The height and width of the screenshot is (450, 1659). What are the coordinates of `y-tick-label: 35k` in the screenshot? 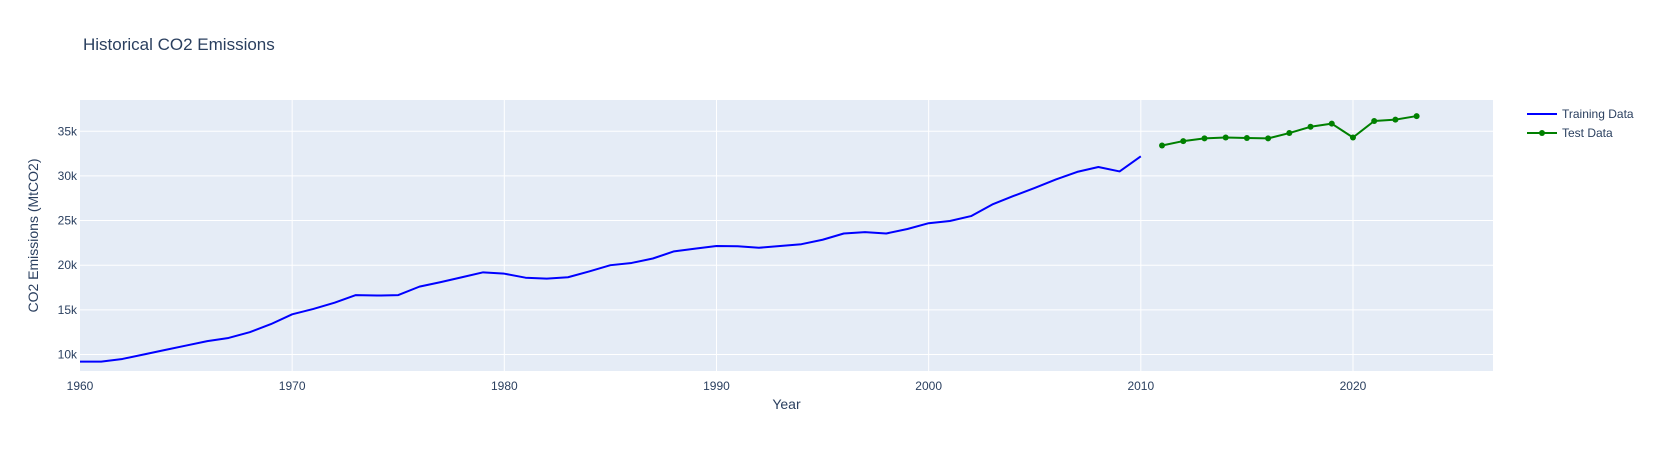 It's located at (68, 131).